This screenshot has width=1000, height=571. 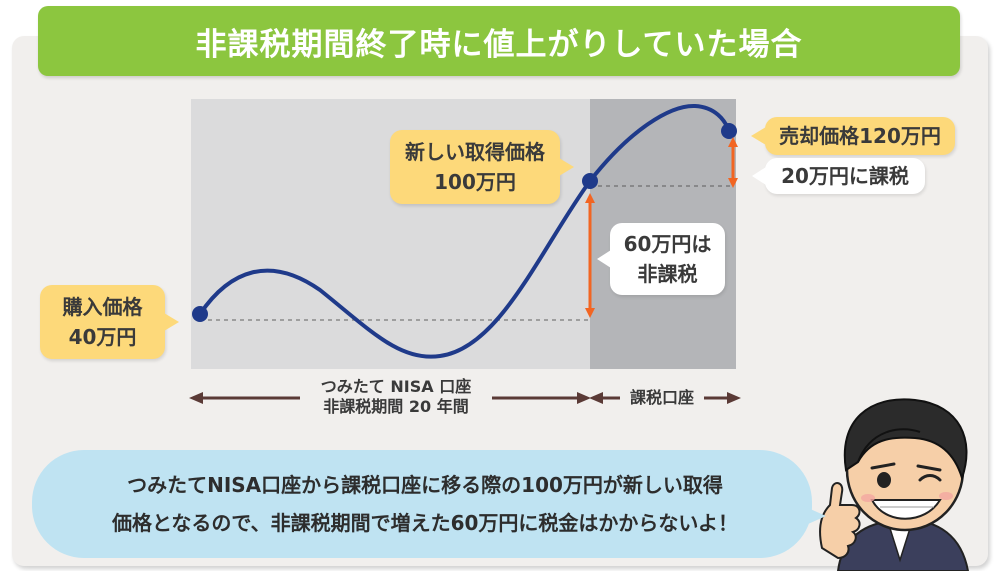 I want to click on new-acquisition-price-label: 新しい取得価格, so click(x=475, y=152).